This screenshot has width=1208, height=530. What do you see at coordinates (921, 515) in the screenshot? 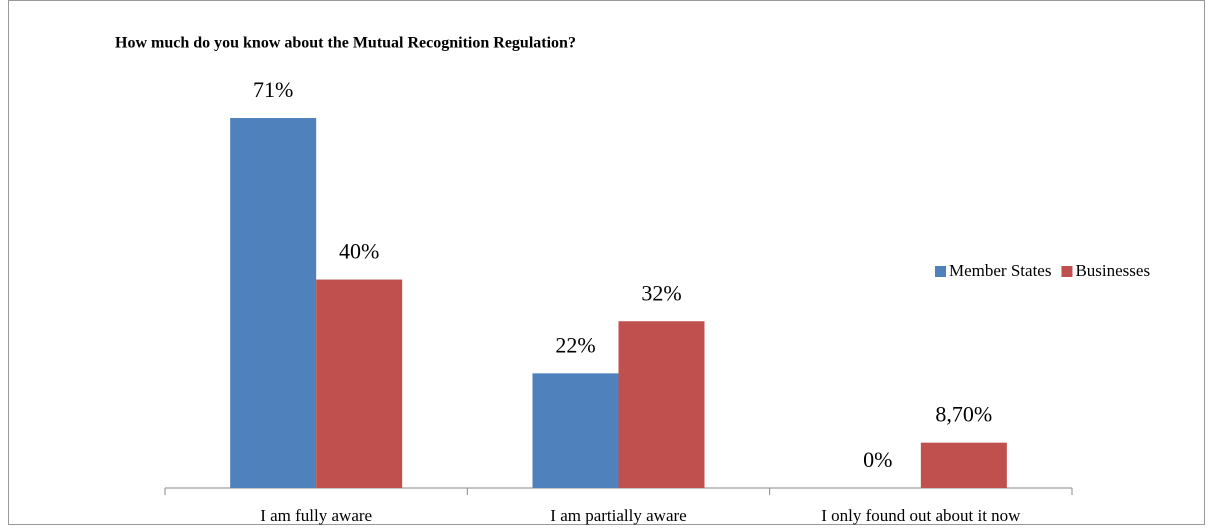
I see `x-tick-label: I only found out about it now` at bounding box center [921, 515].